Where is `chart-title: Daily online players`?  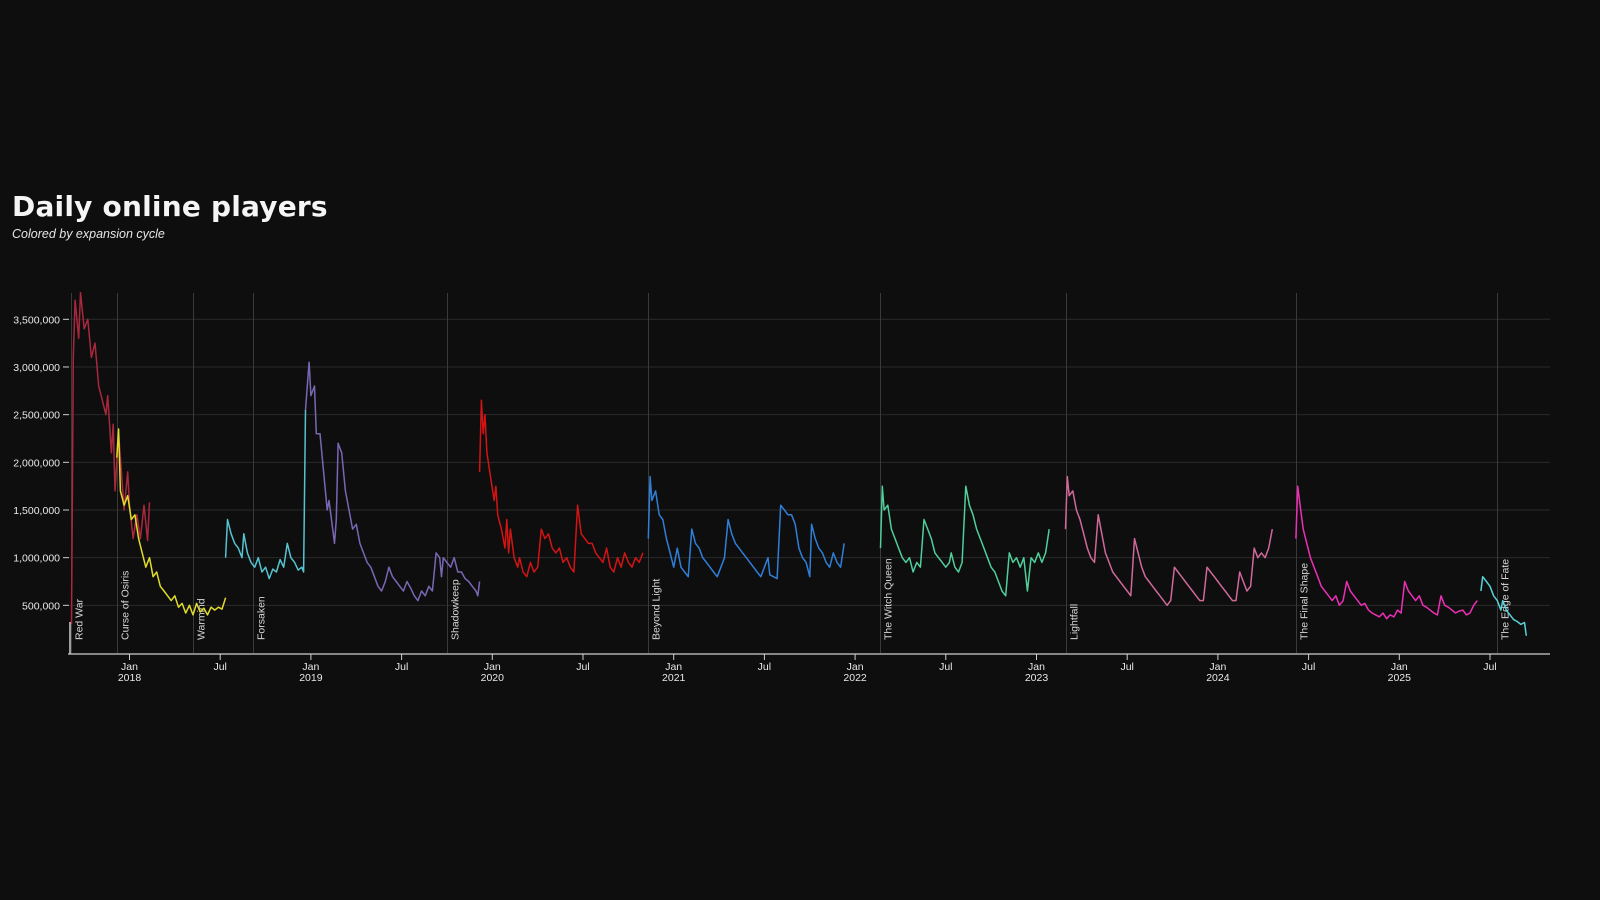 chart-title: Daily online players is located at coordinates (170, 206).